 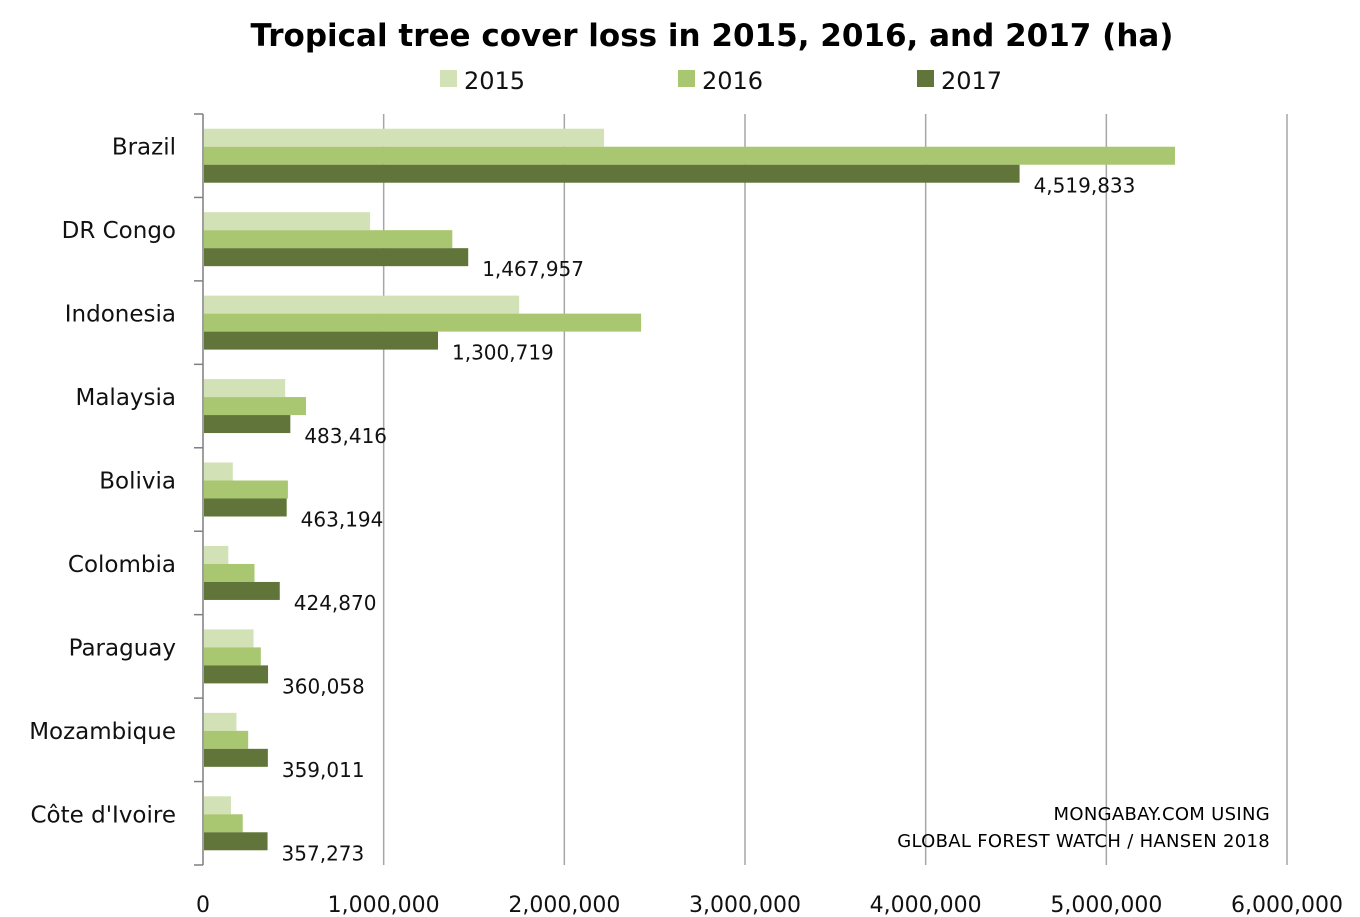 What do you see at coordinates (494, 81) in the screenshot?
I see `legend-label: 2015` at bounding box center [494, 81].